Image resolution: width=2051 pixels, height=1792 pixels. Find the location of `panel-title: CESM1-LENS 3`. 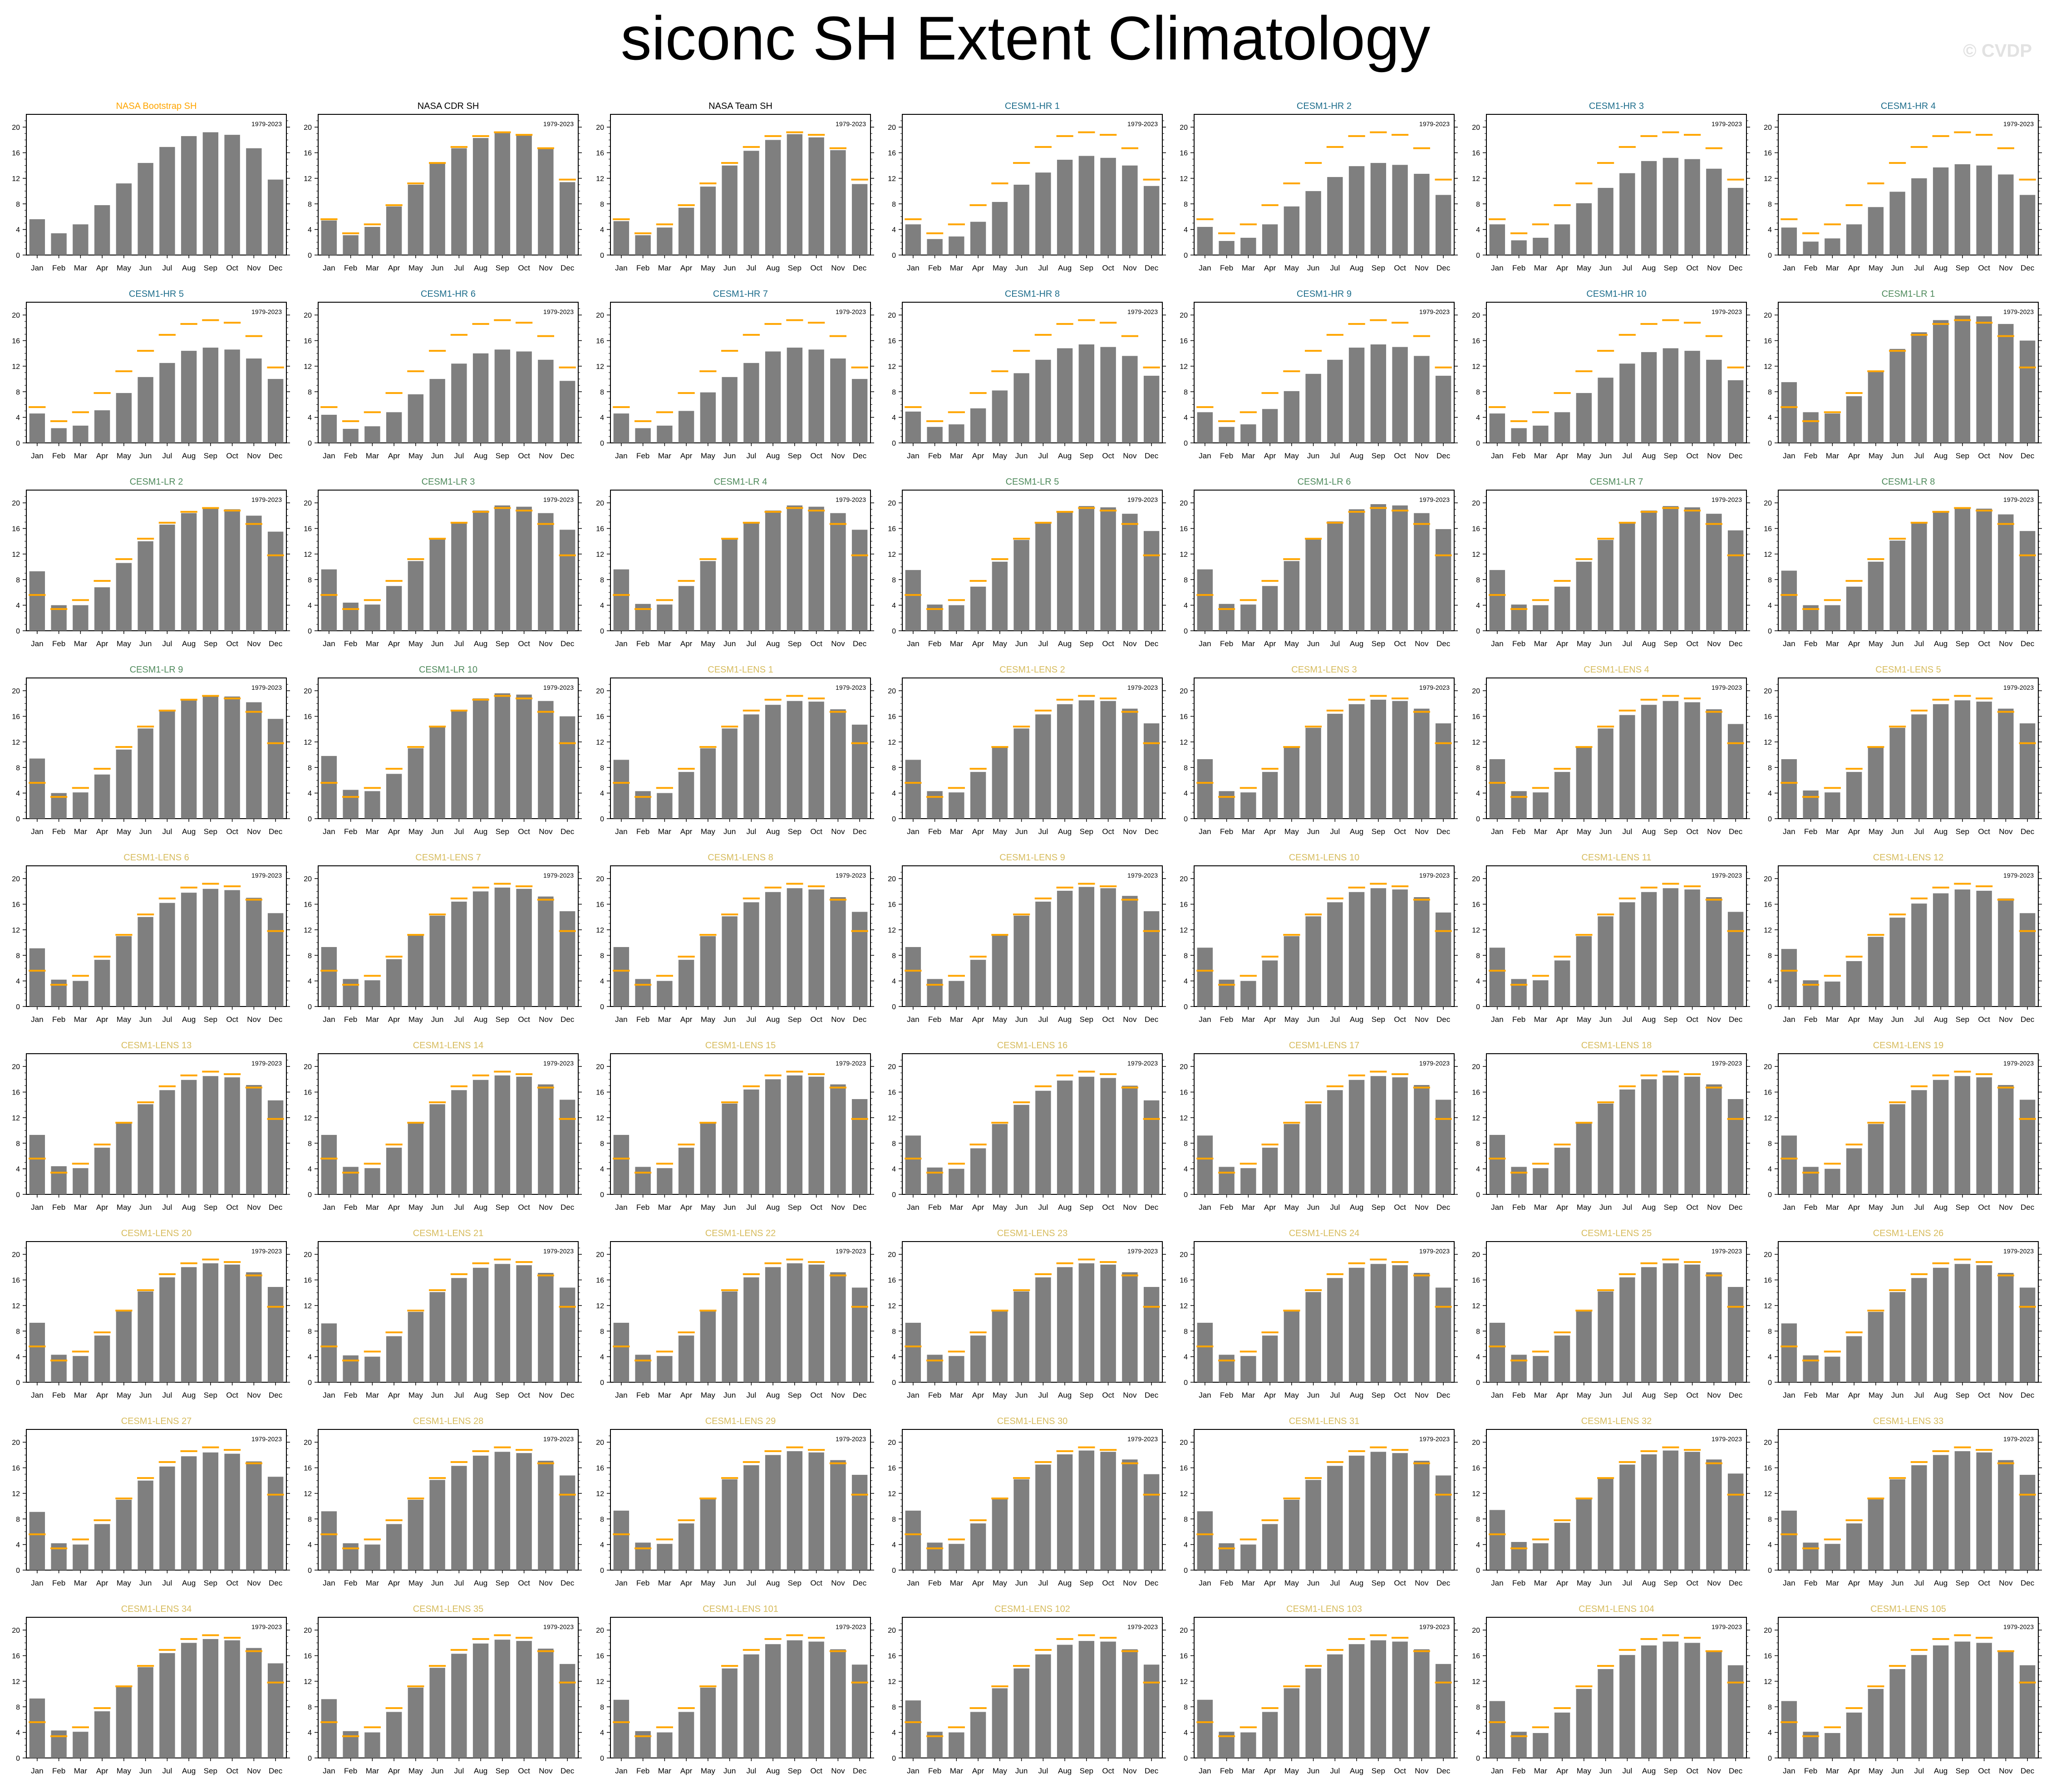

panel-title: CESM1-LENS 3 is located at coordinates (1324, 670).